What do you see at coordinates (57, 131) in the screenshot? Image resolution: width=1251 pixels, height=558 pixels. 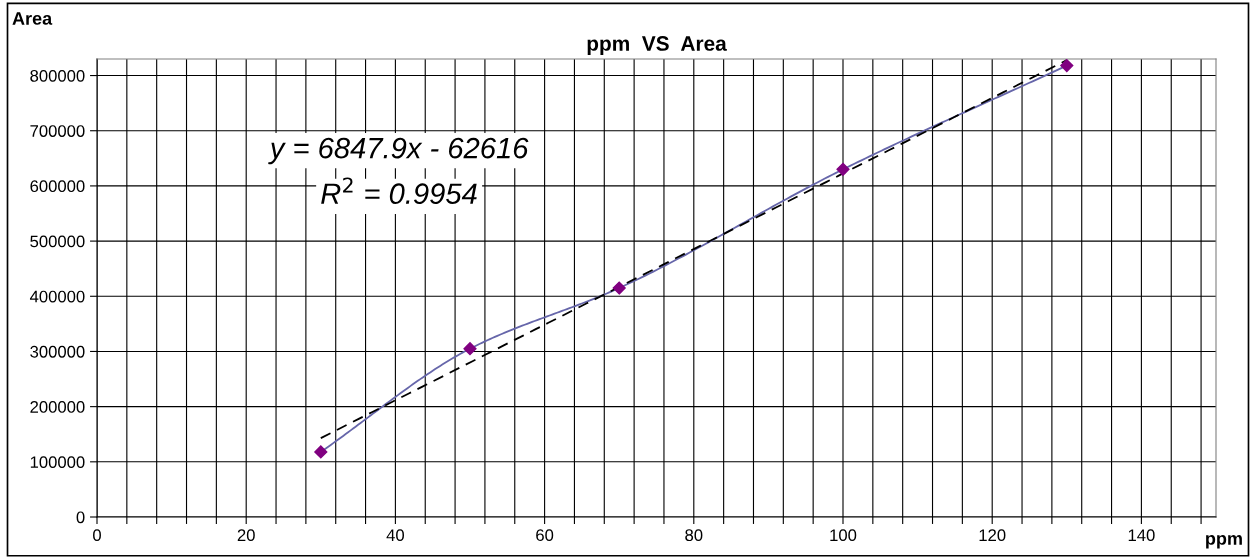 I see `y-tick-label: 700000` at bounding box center [57, 131].